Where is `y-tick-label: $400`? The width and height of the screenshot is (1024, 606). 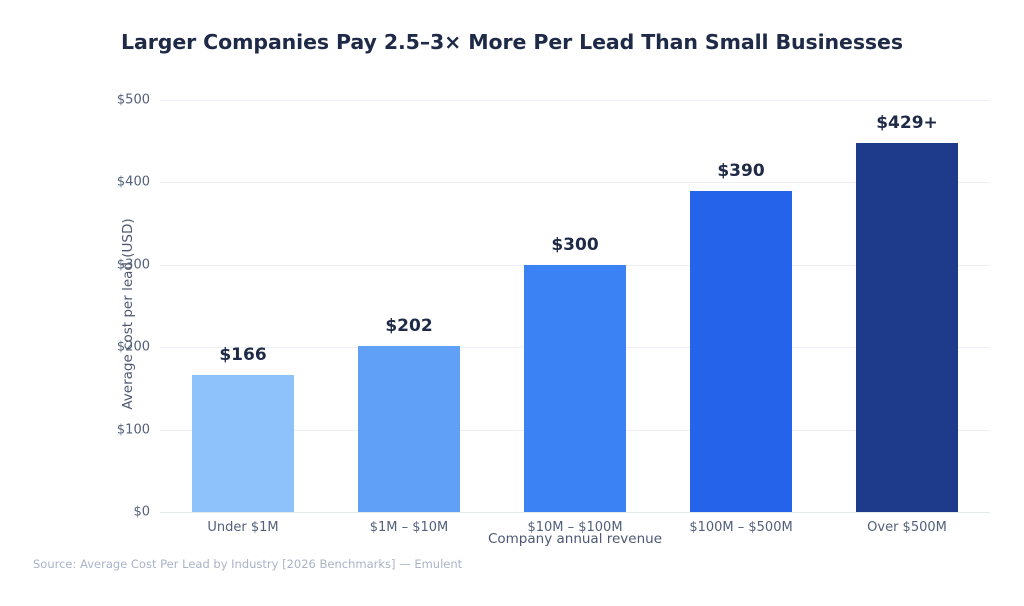
y-tick-label: $400 is located at coordinates (133, 182).